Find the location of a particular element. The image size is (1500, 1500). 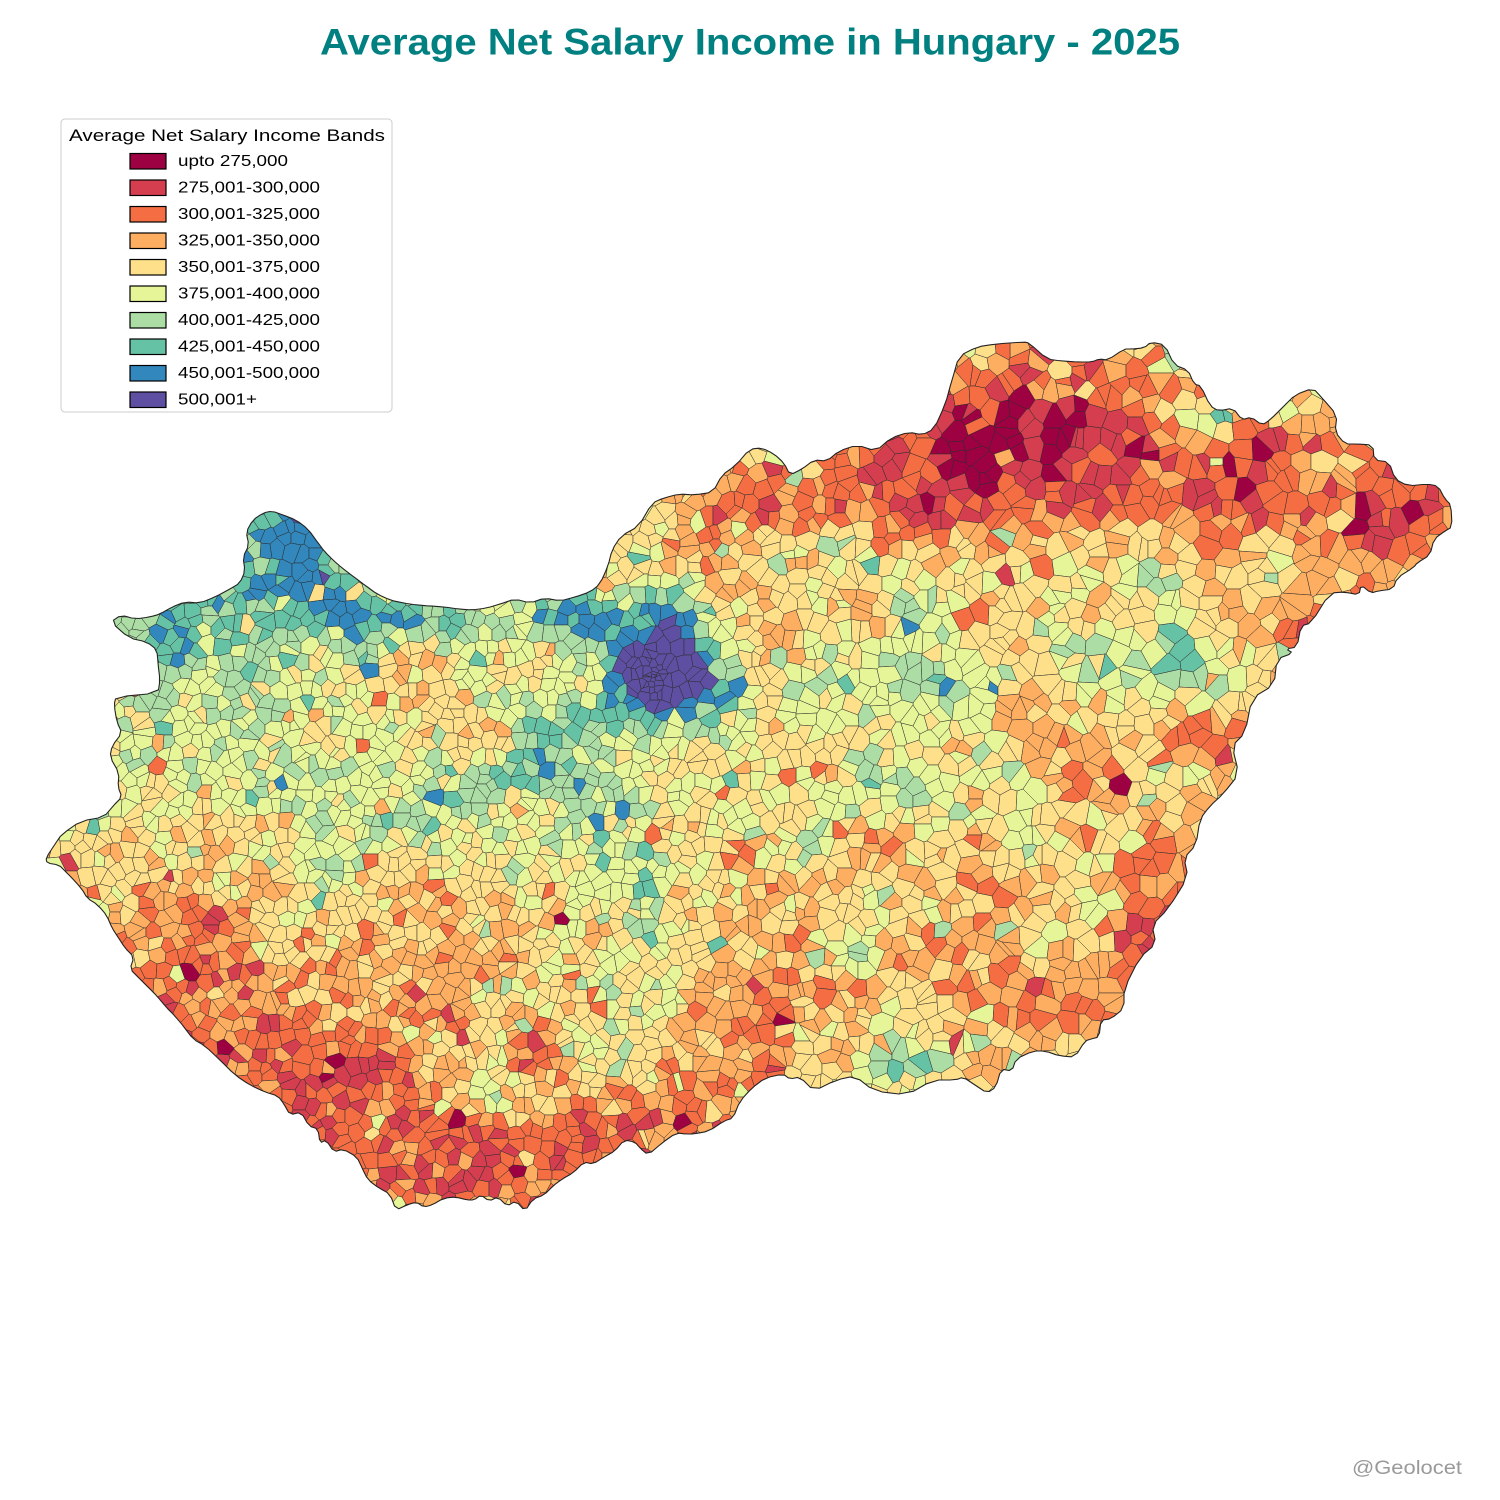

svg-text: 425,001-450,000 is located at coordinates (249, 347).